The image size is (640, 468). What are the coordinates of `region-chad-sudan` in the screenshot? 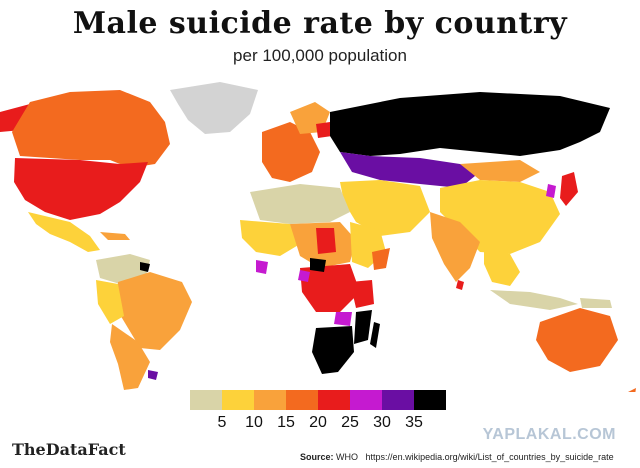 It's located at (326, 241).